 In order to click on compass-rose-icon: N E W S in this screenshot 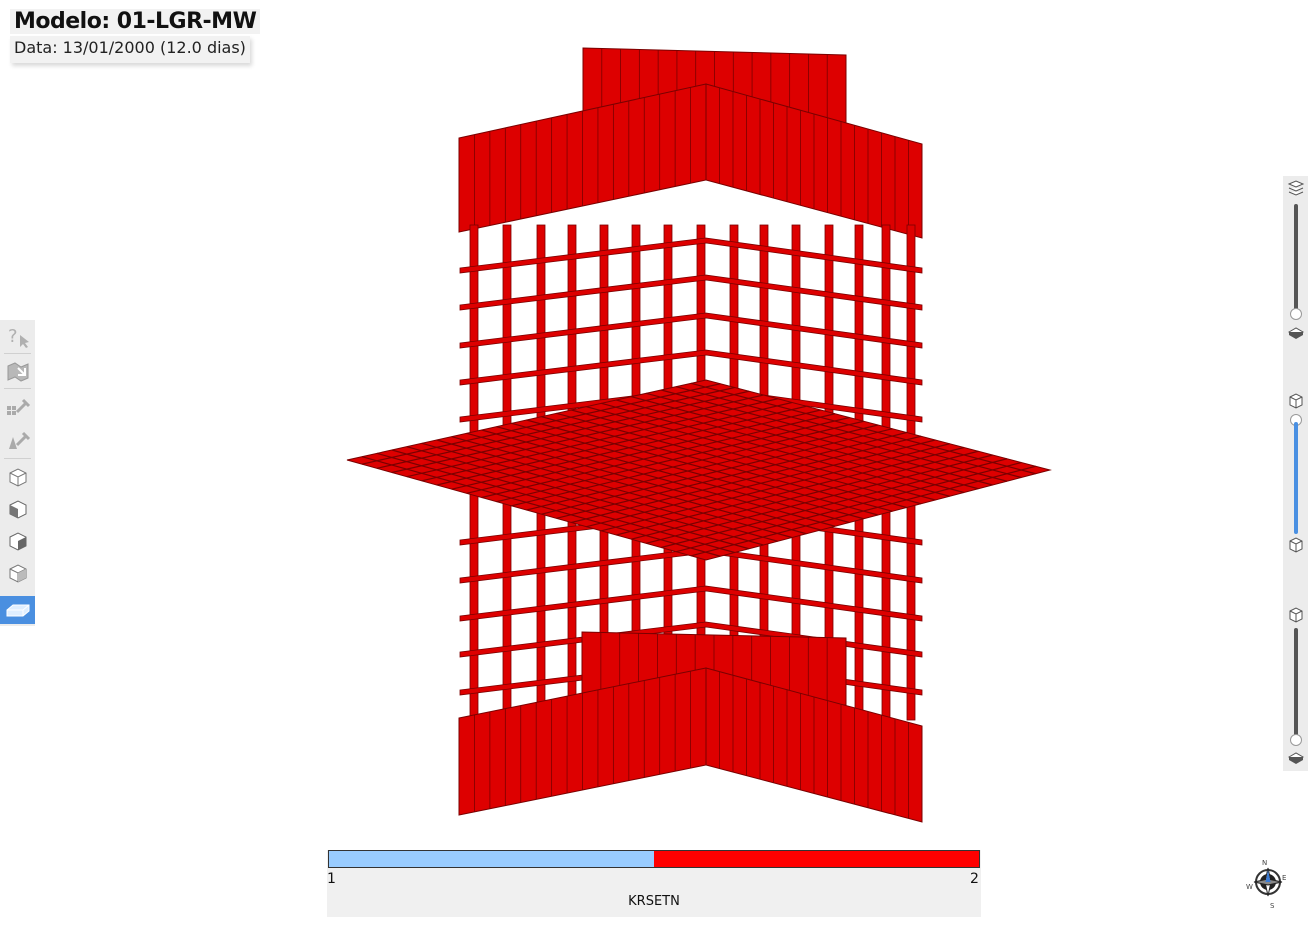, I will do `click(1268, 884)`.